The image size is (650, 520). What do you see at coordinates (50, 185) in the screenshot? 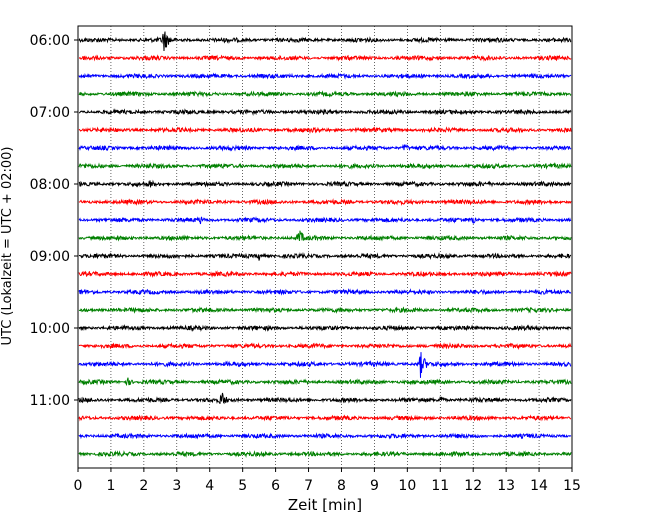
I see `y-tick-label: 08:00` at bounding box center [50, 185].